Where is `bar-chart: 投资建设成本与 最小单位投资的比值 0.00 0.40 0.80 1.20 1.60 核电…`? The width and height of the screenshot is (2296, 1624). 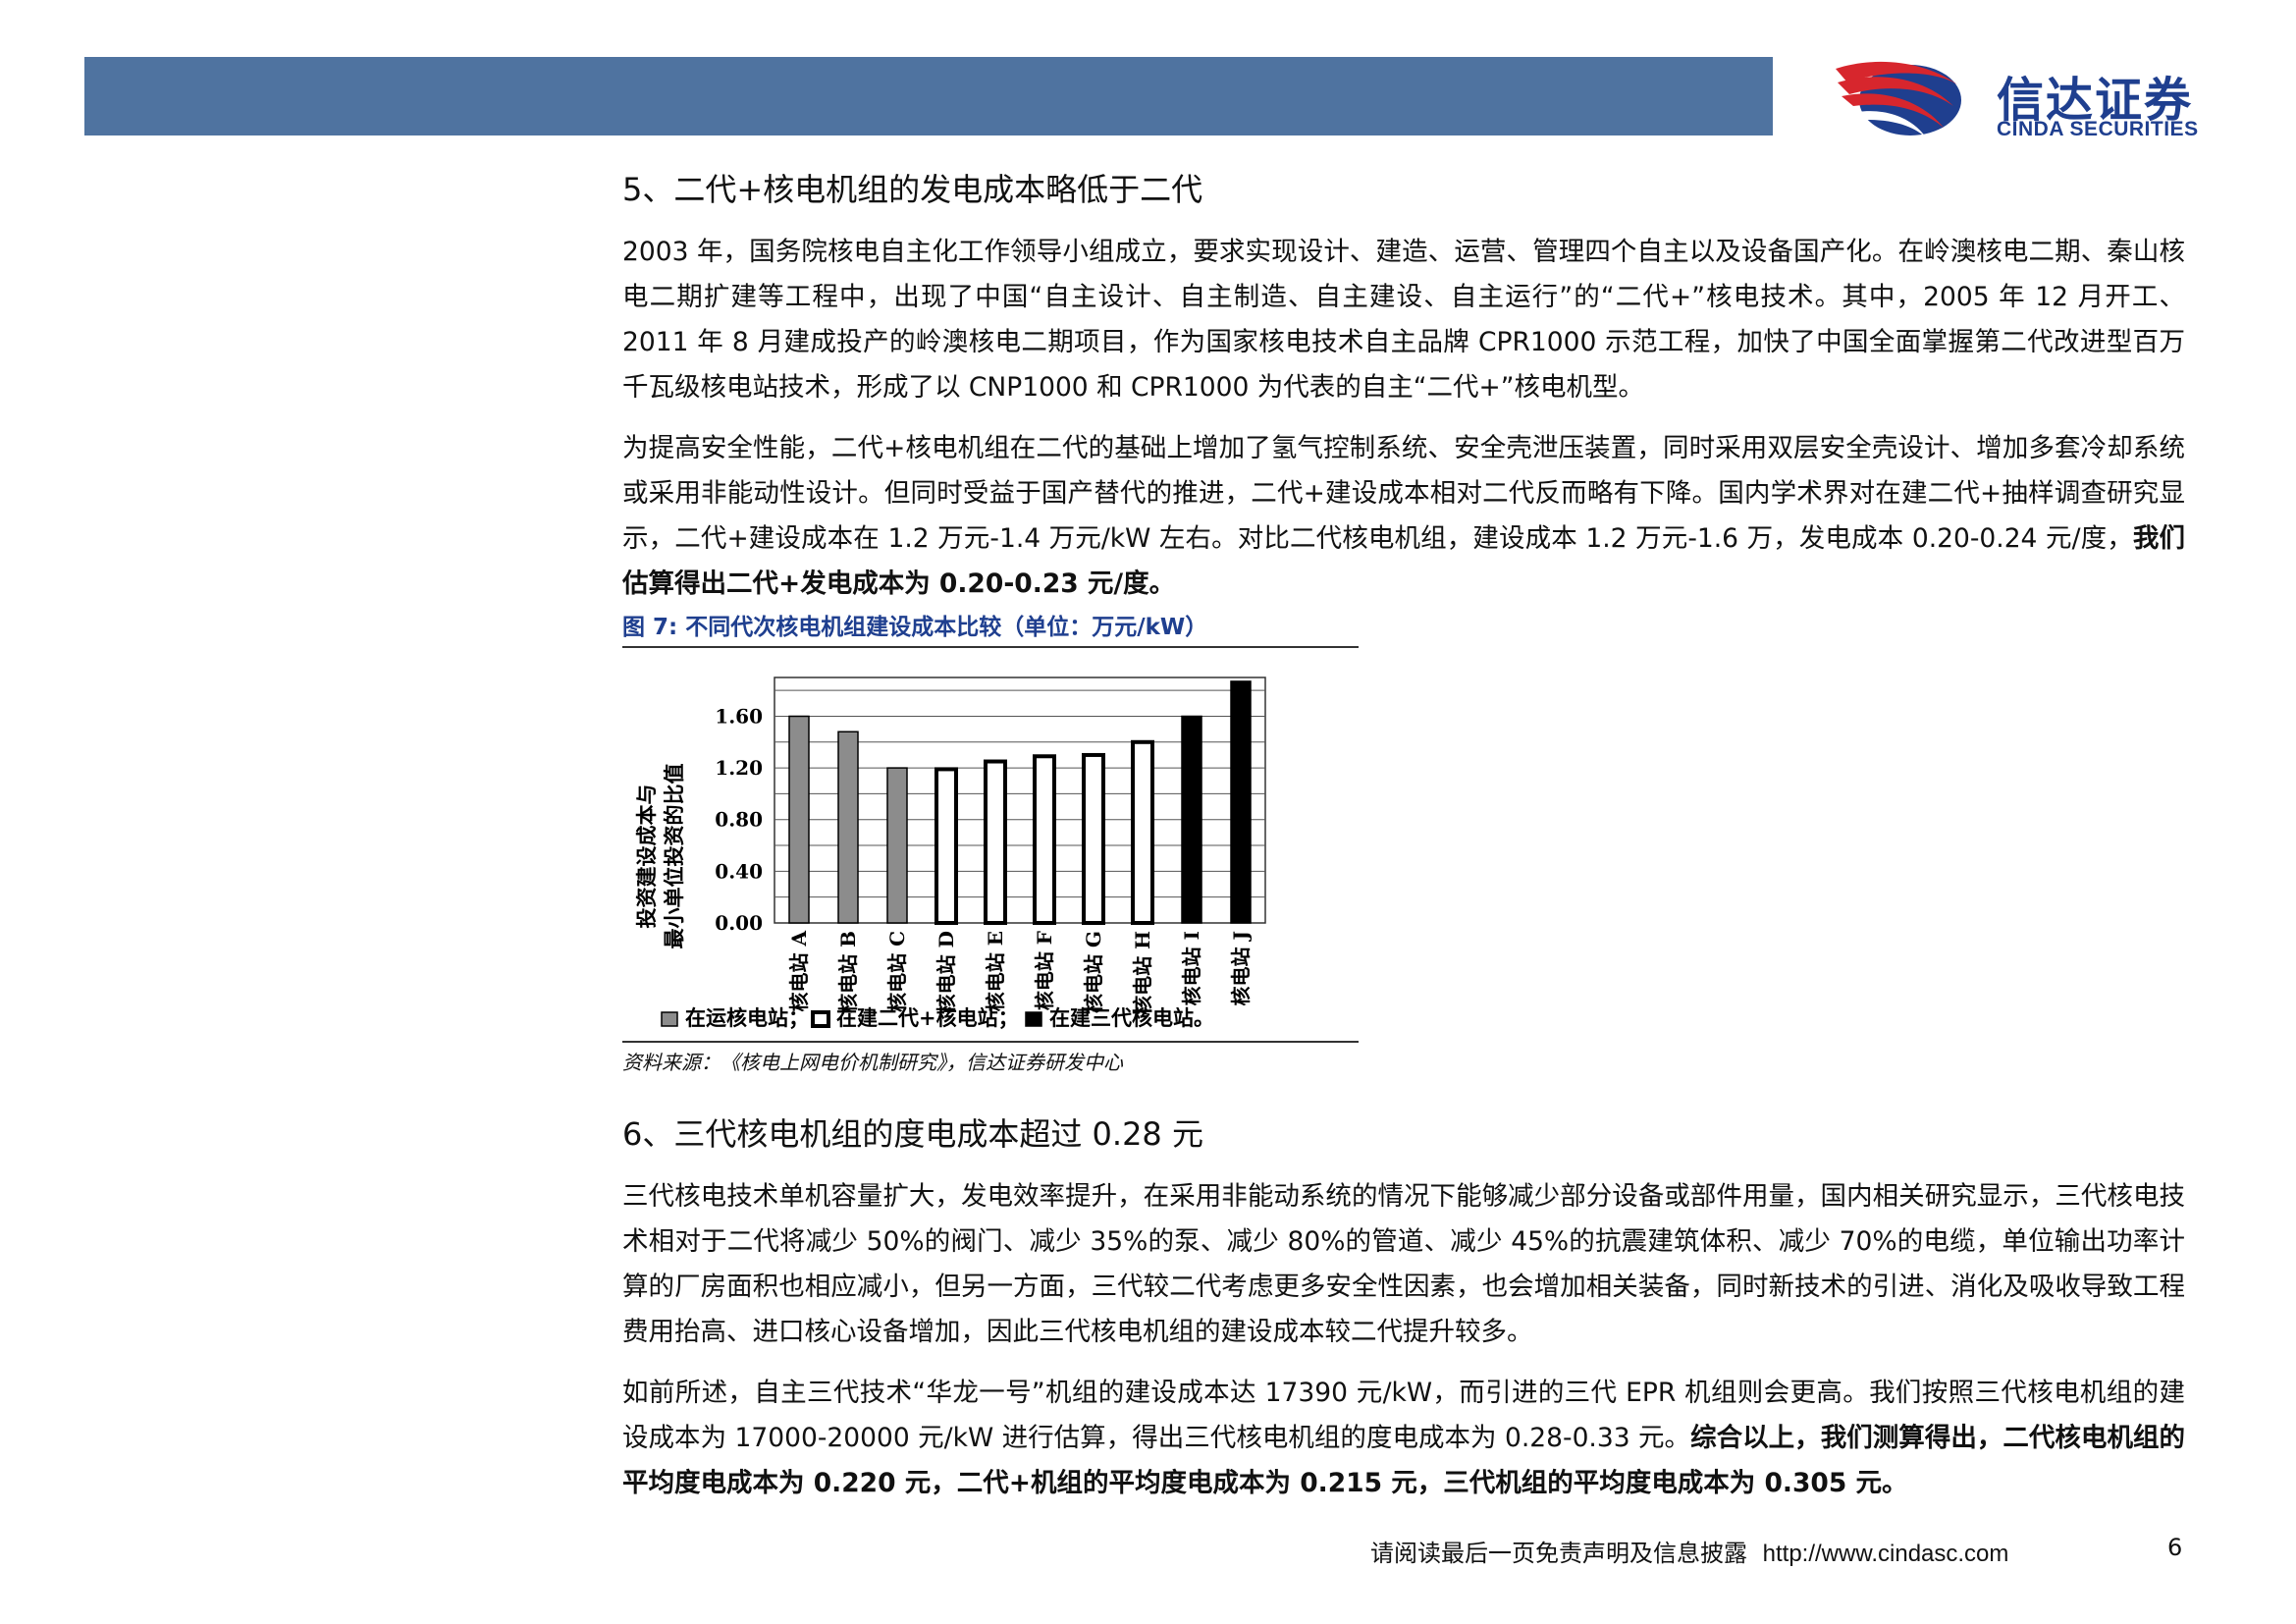
bar-chart: 投资建设成本与 最小单位投资的比值 0.00 0.40 0.80 1.20 1.60 核电… is located at coordinates (950, 853).